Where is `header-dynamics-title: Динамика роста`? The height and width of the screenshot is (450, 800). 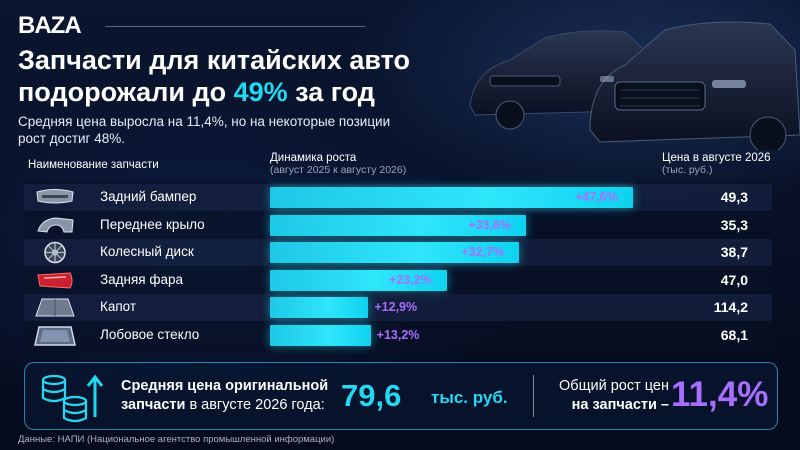
header-dynamics-title: Динамика роста is located at coordinates (313, 158).